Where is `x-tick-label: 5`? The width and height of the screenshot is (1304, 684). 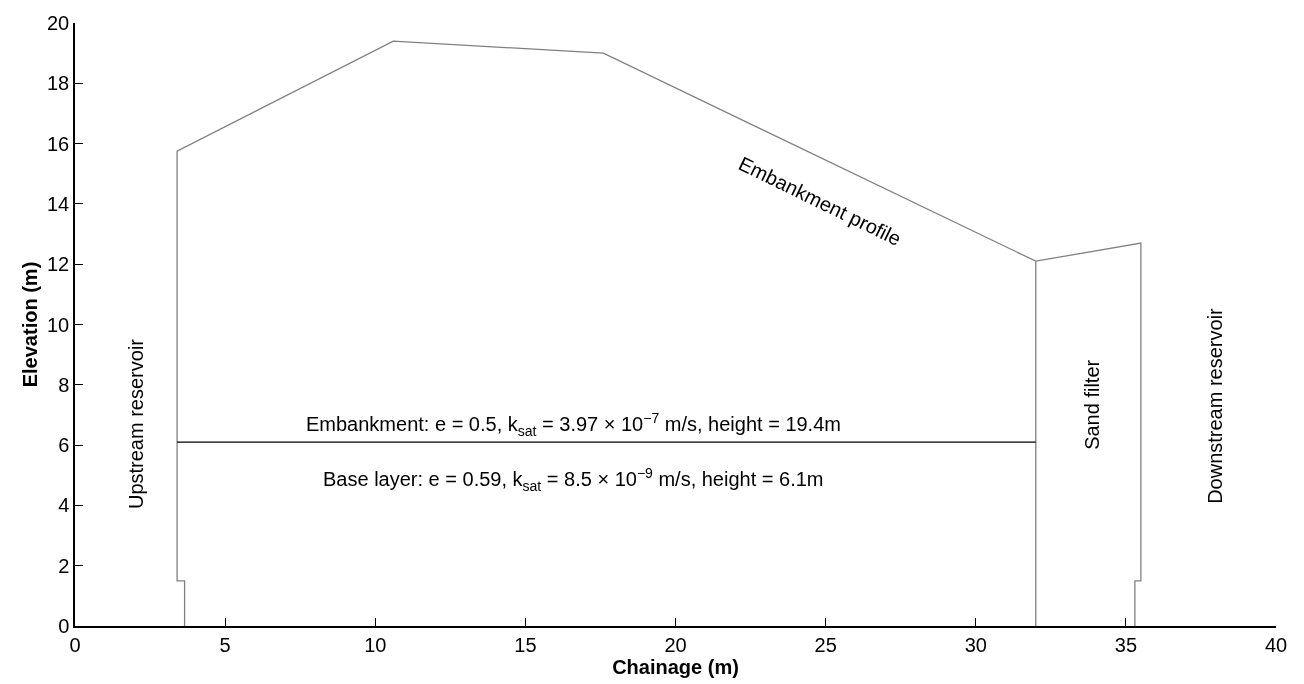
x-tick-label: 5 is located at coordinates (225, 644).